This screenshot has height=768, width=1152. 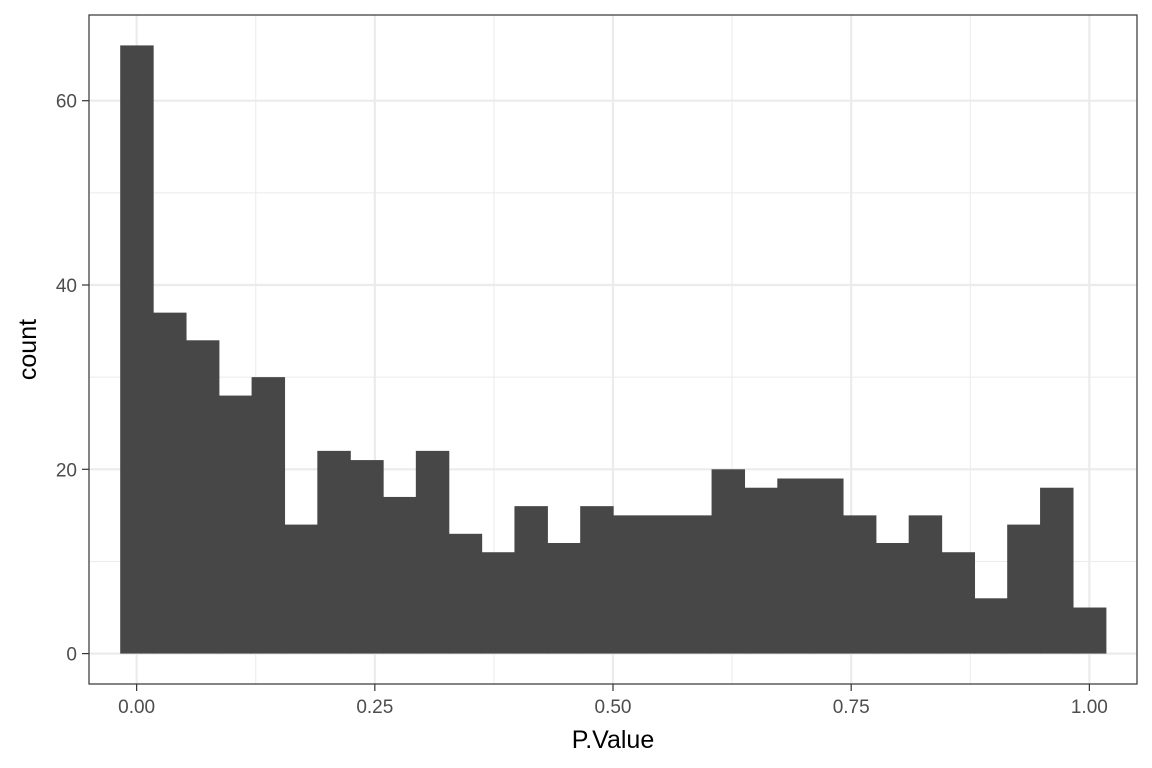 I want to click on x-tick-label: 0.25, so click(x=374, y=707).